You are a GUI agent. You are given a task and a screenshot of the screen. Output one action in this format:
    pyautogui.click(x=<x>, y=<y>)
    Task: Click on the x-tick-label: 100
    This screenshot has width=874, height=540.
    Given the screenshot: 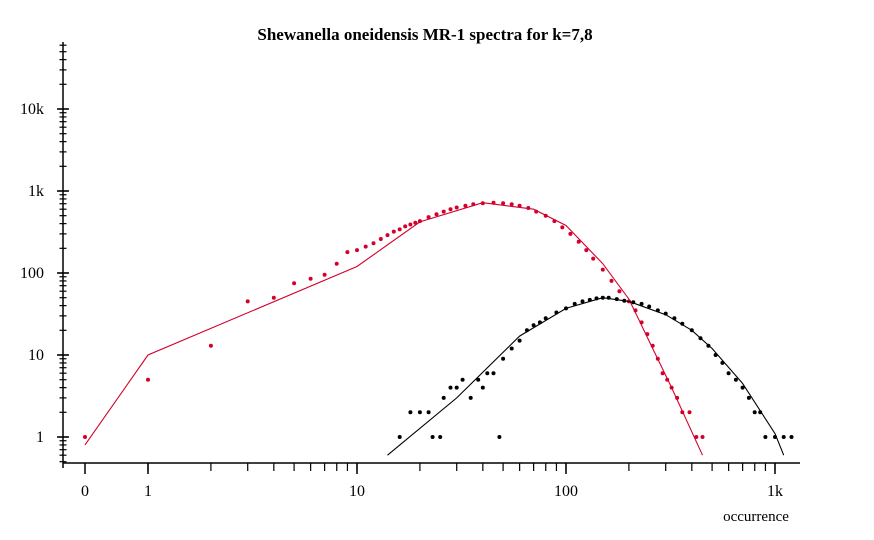 What is the action you would take?
    pyautogui.click(x=566, y=491)
    